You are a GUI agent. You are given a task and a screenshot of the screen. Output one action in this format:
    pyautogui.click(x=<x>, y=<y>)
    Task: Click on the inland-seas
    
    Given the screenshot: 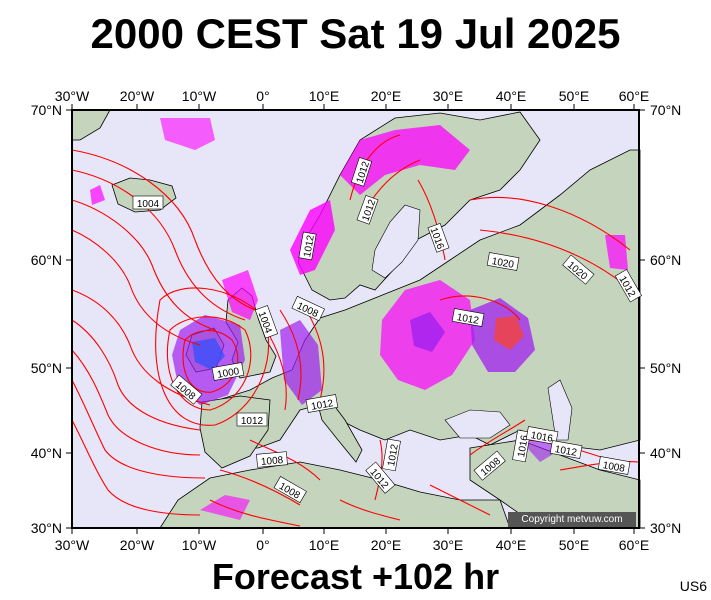 What is the action you would take?
    pyautogui.click(x=472, y=322)
    